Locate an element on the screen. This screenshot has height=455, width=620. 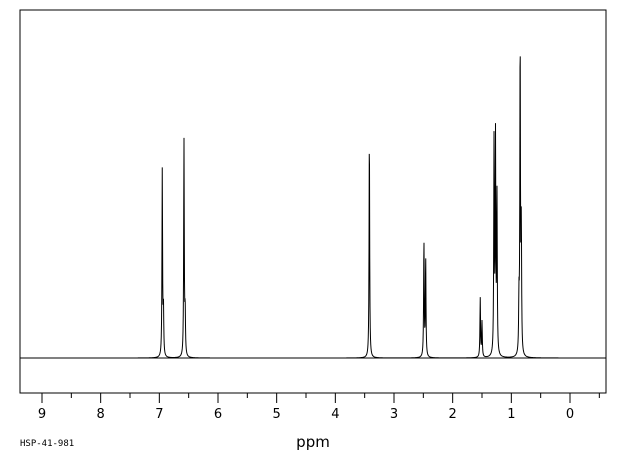
x-tick-label-5: 5 is located at coordinates (277, 414).